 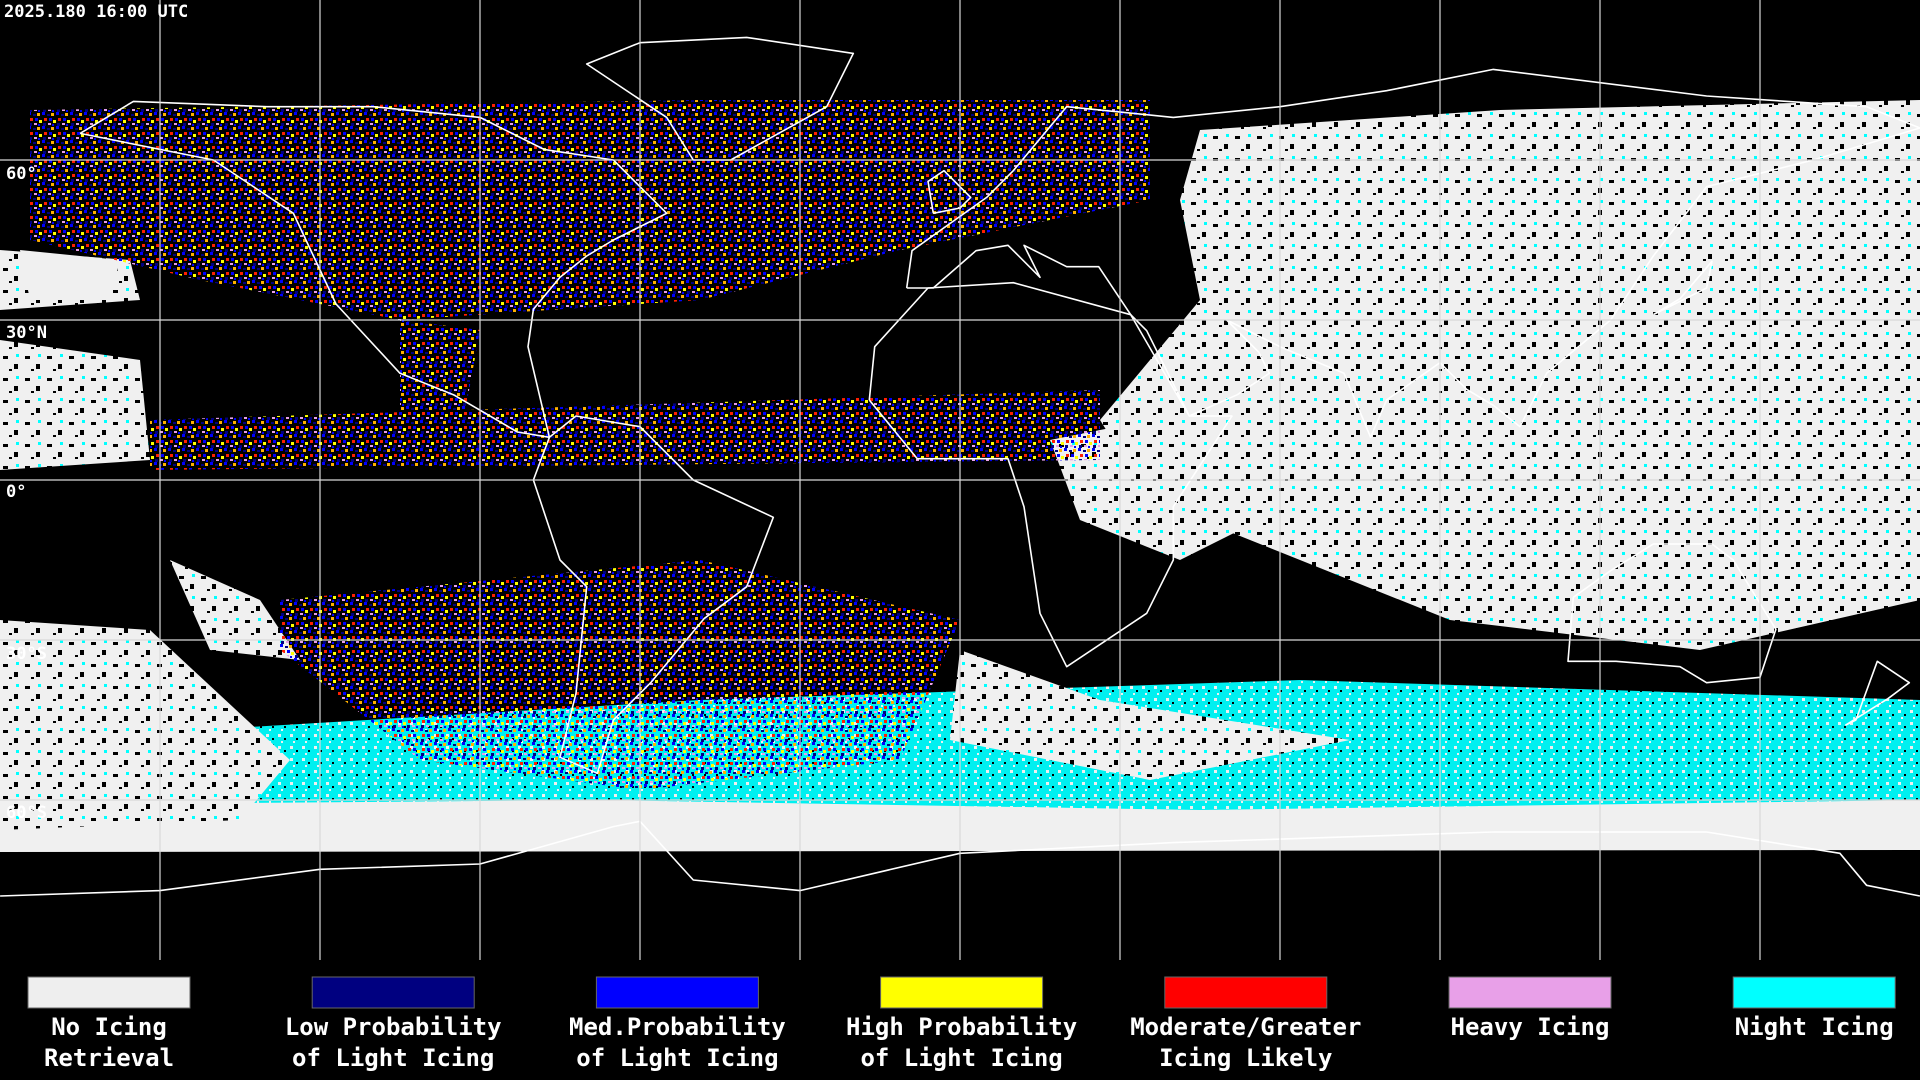 What do you see at coordinates (1245, 1058) in the screenshot?
I see `legend-label: Icing Likely` at bounding box center [1245, 1058].